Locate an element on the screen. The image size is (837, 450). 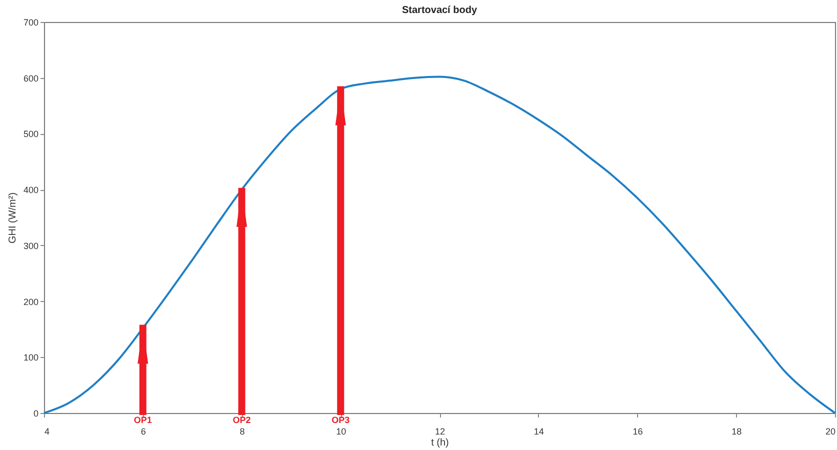
x-tick-label: 4 is located at coordinates (47, 431).